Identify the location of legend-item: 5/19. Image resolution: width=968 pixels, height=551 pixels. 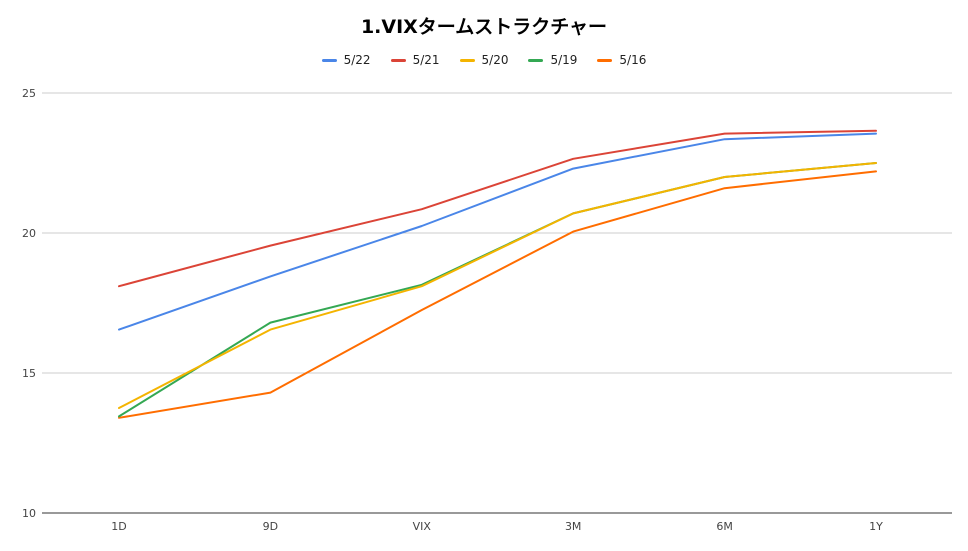
(552, 60).